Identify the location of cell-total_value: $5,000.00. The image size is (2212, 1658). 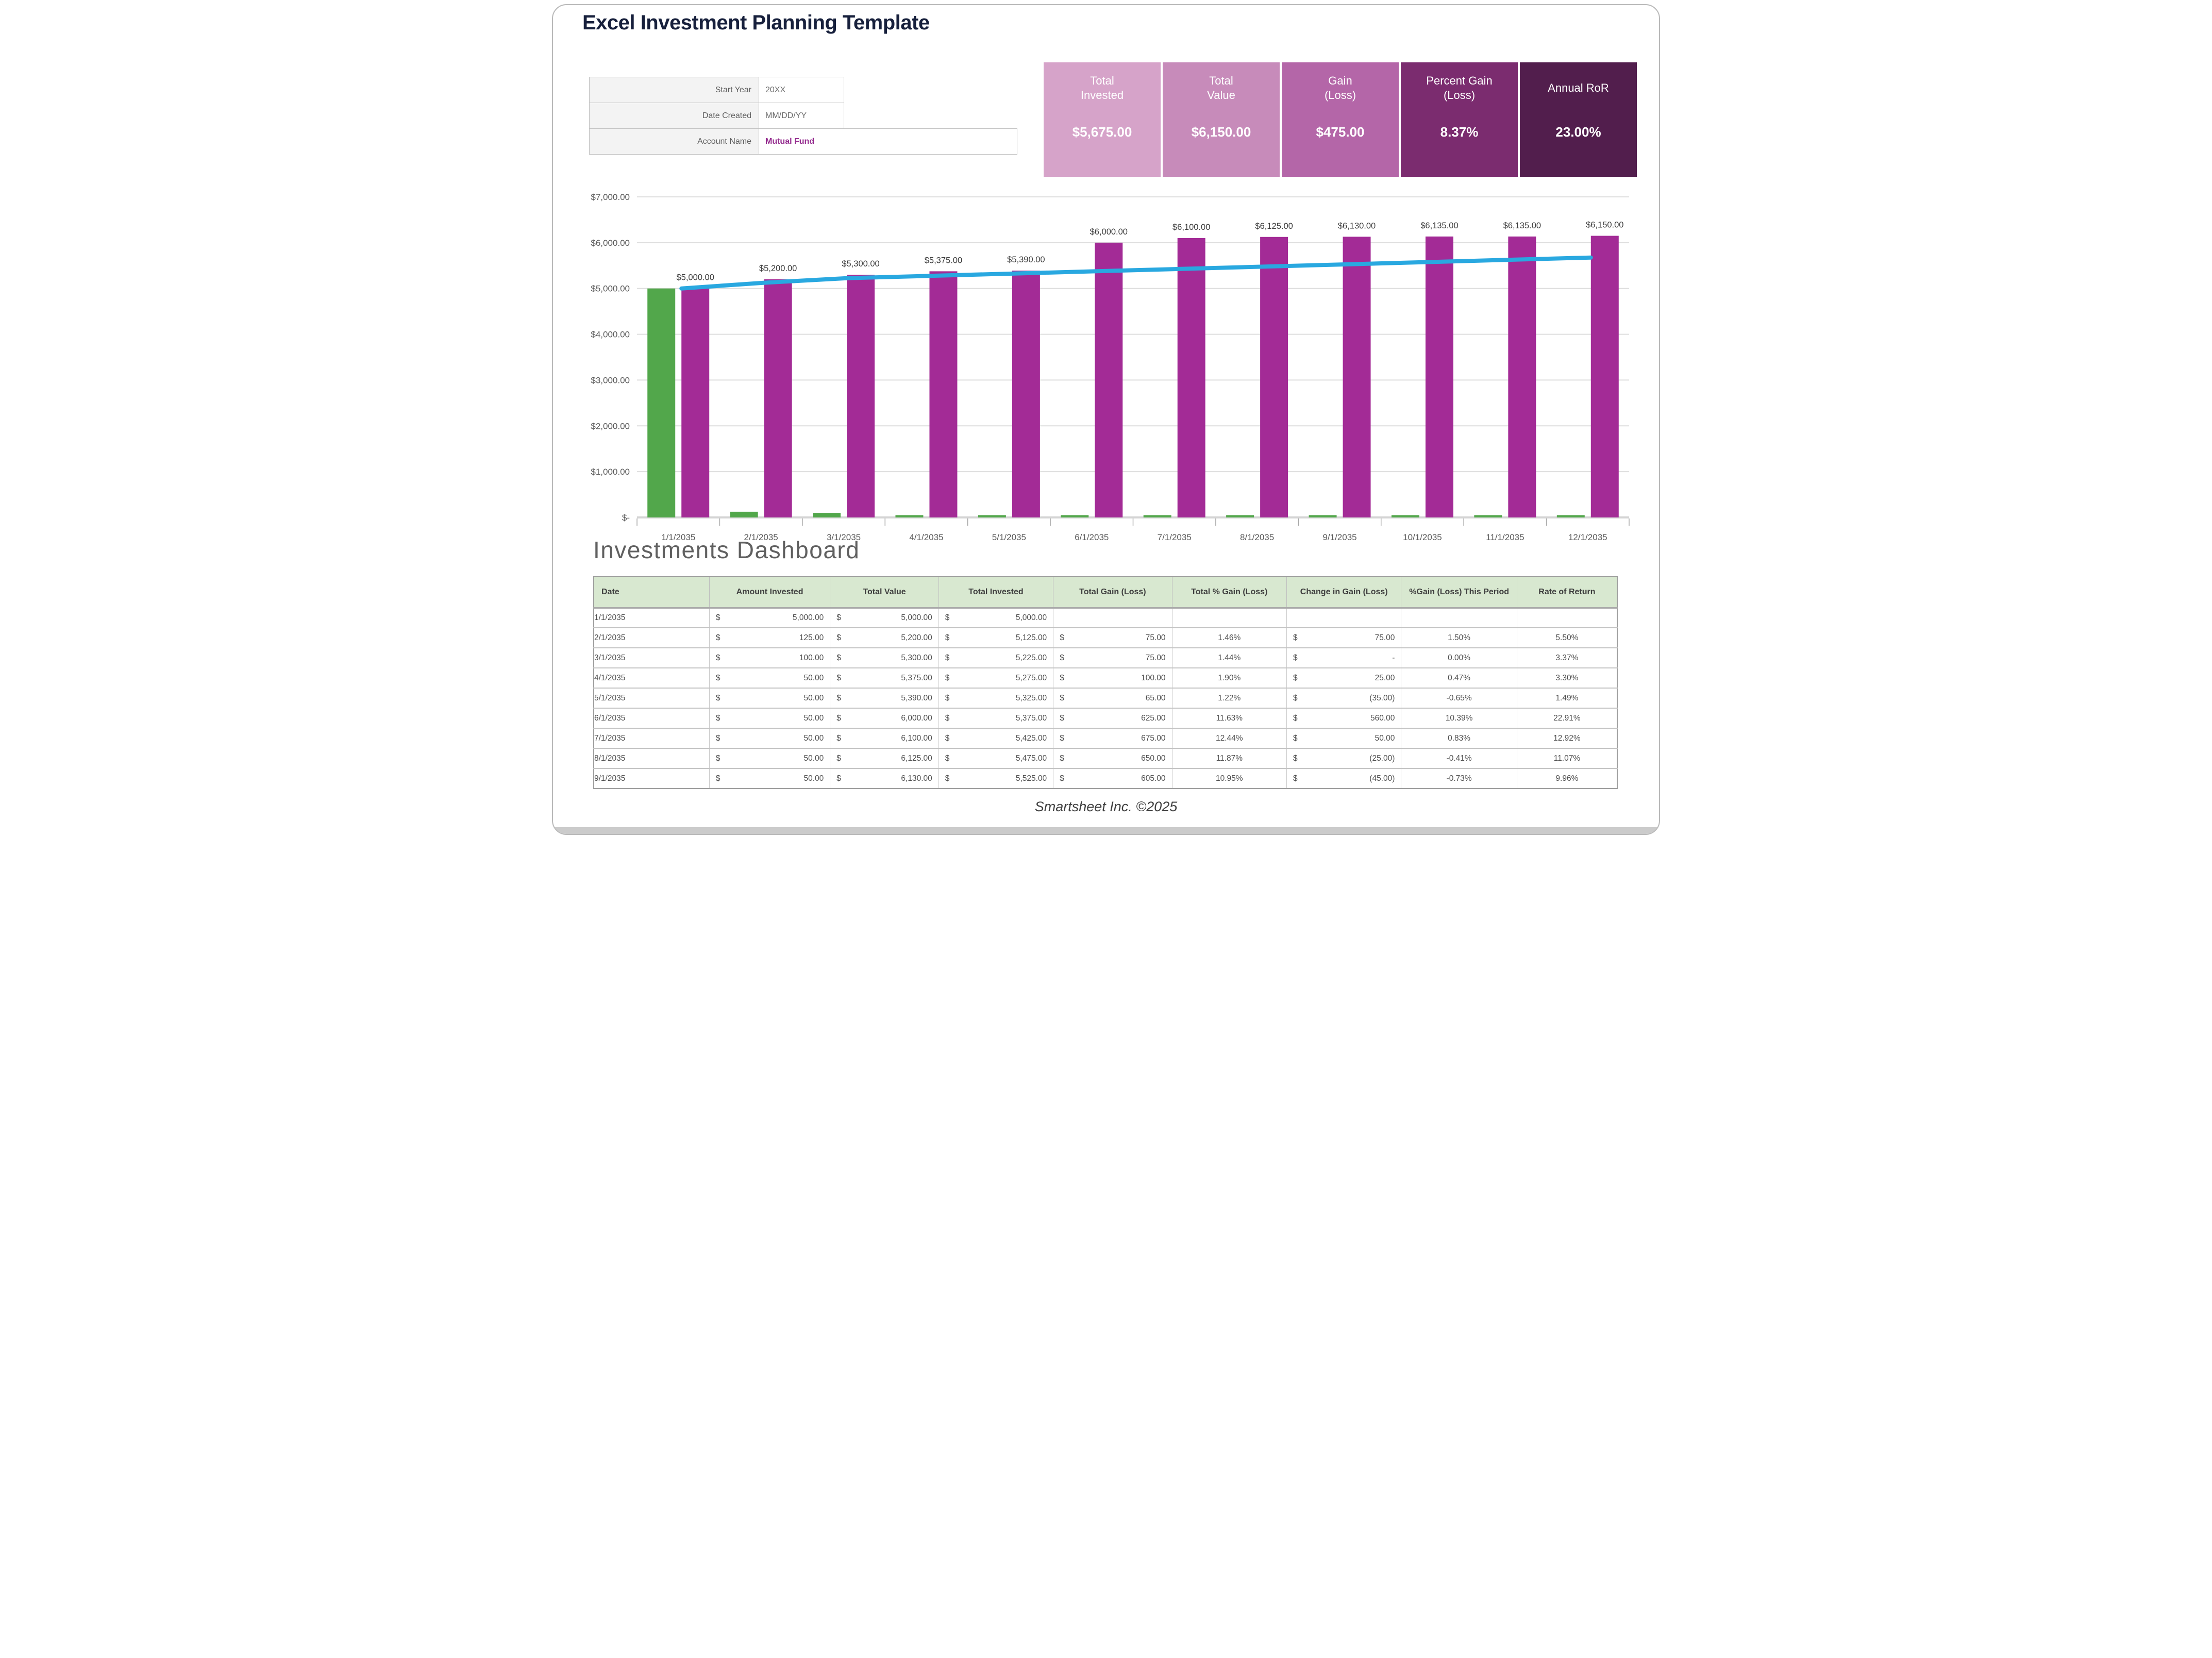
(884, 618).